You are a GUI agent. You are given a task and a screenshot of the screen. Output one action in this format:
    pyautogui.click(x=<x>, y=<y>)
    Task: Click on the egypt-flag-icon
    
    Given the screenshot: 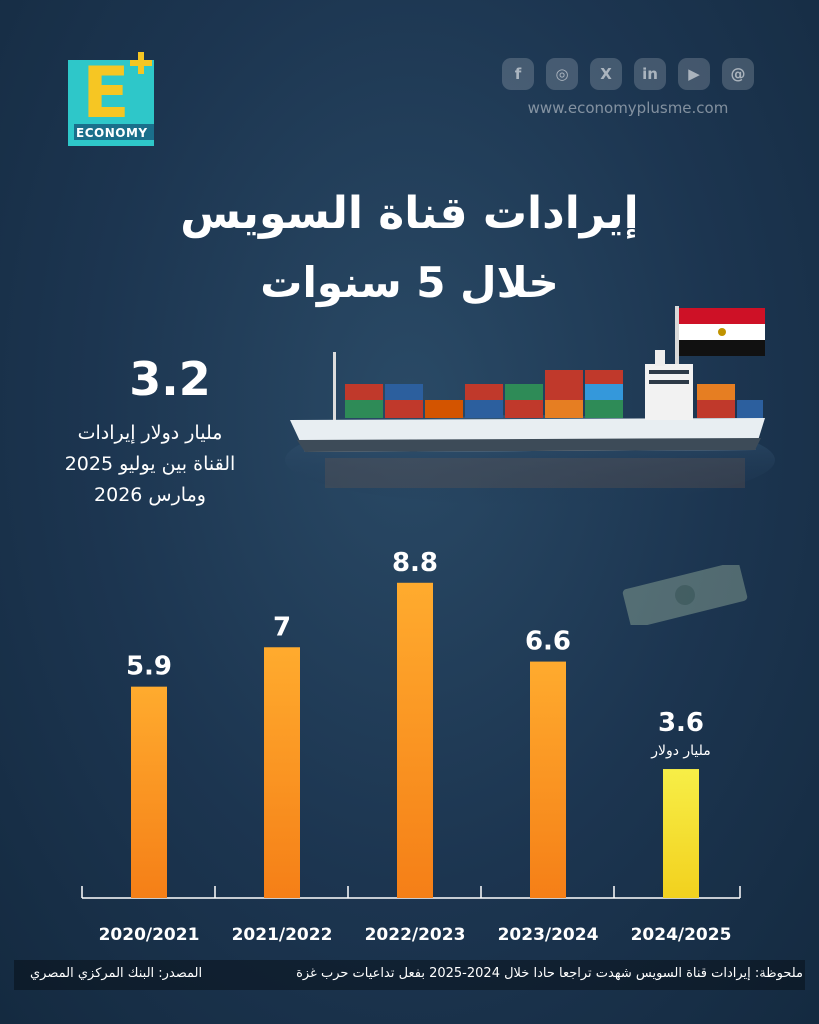 What is the action you would take?
    pyautogui.click(x=720, y=351)
    